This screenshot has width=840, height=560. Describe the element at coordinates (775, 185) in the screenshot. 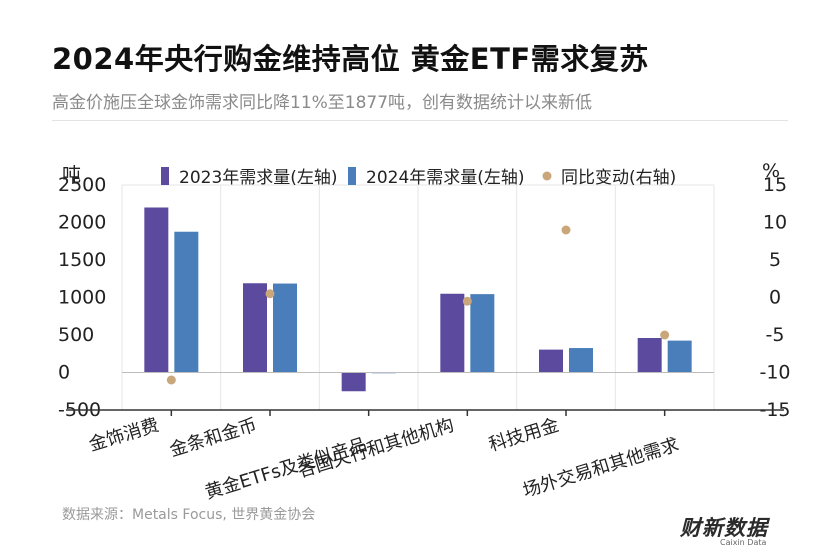

I see `right-axis-tick-label: 15` at that location.